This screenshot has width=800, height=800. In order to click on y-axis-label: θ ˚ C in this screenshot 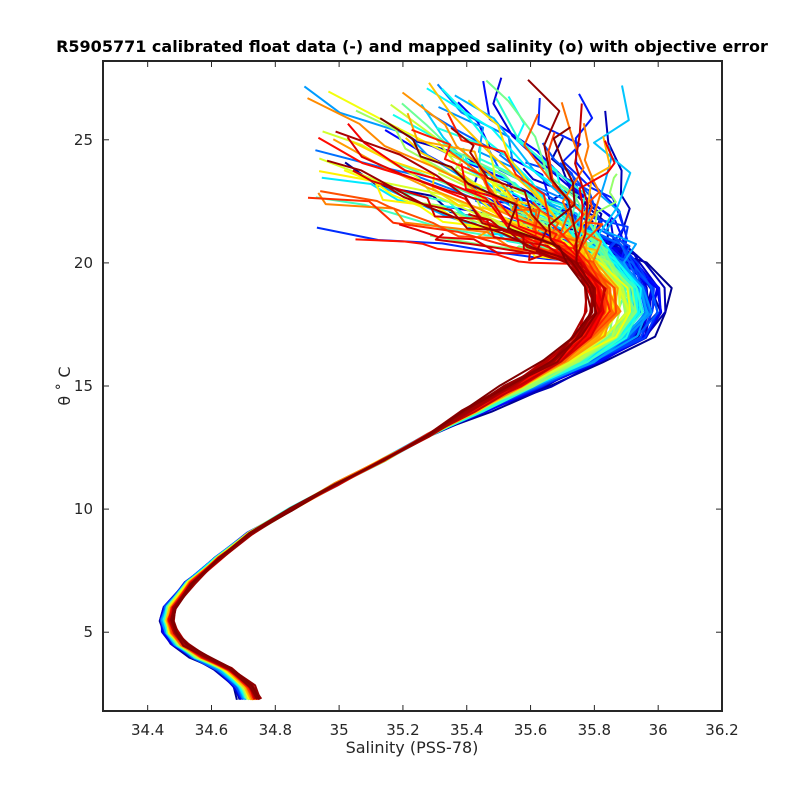, I will do `click(64, 385)`.